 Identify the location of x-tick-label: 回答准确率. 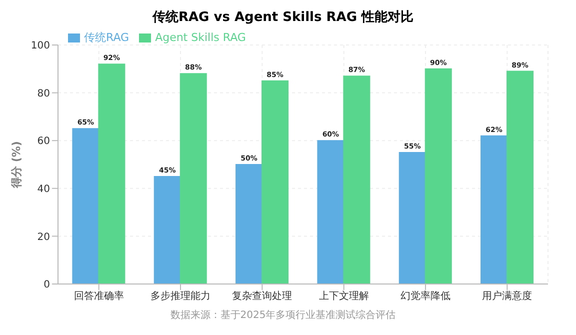
(99, 296).